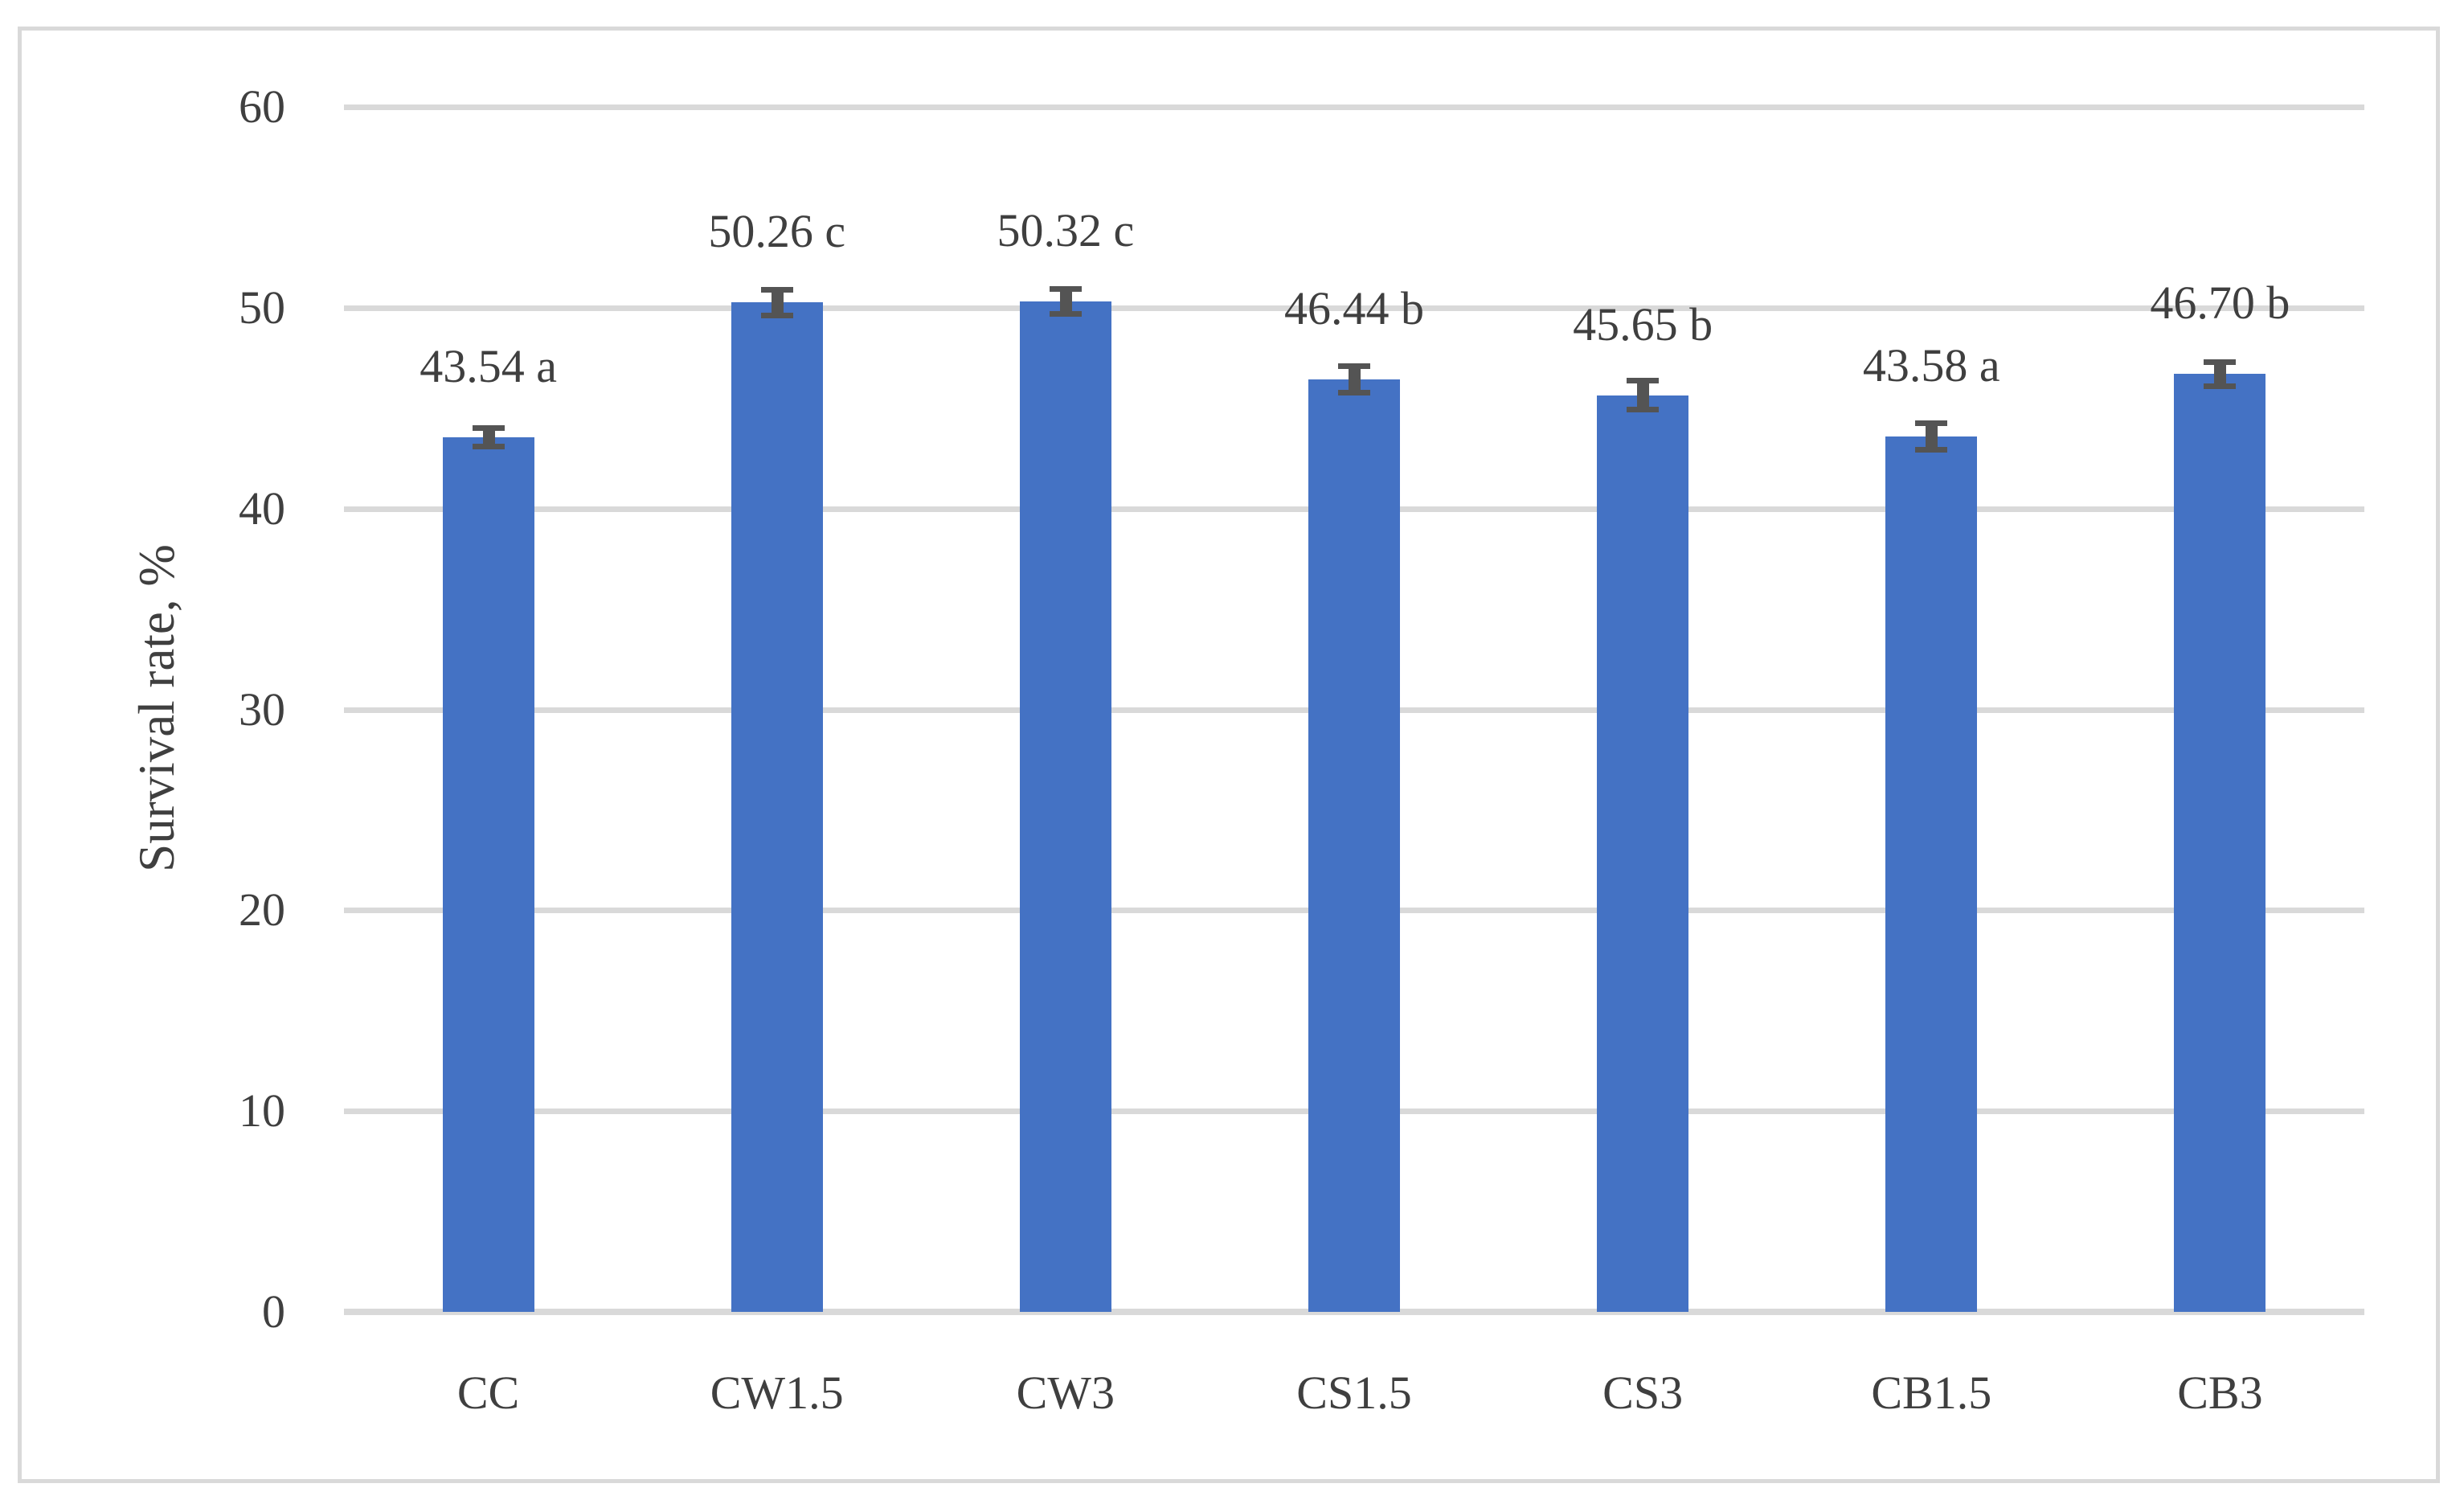 The image size is (2464, 1504). I want to click on bar-CS1.5, so click(1354, 846).